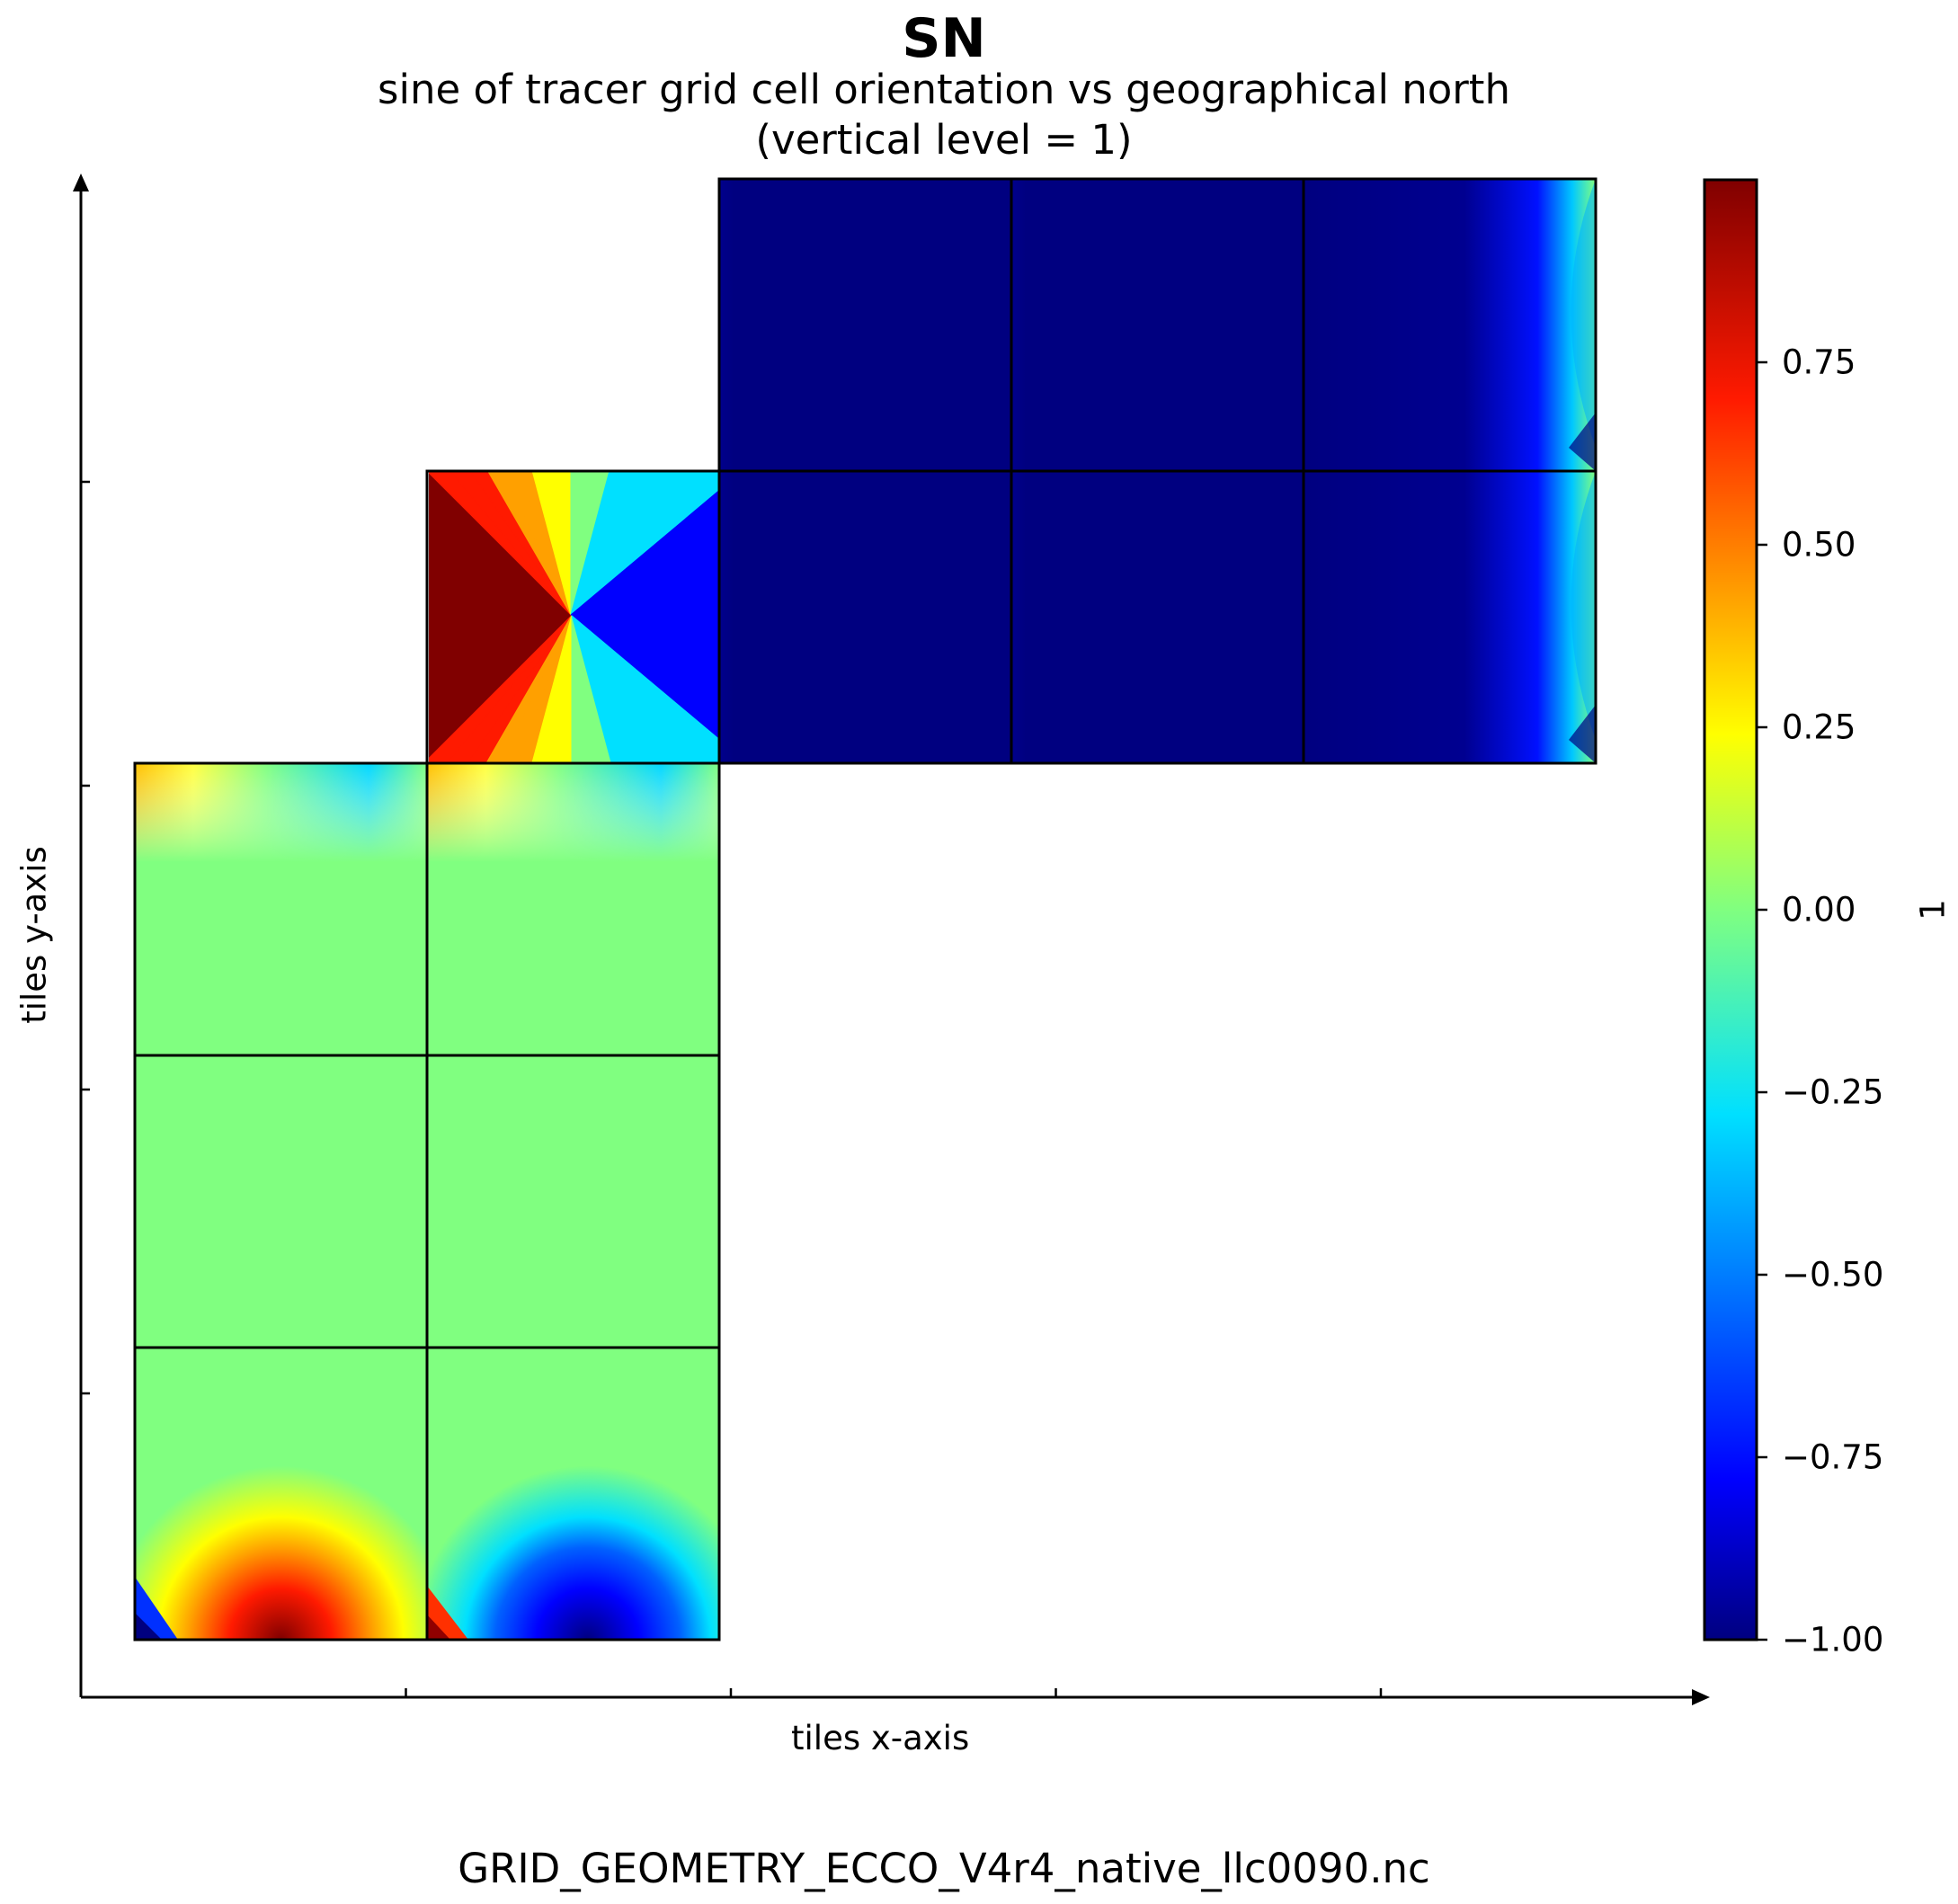 This screenshot has height=1904, width=1958. Describe the element at coordinates (1933, 910) in the screenshot. I see `colorbar-label: 1` at that location.